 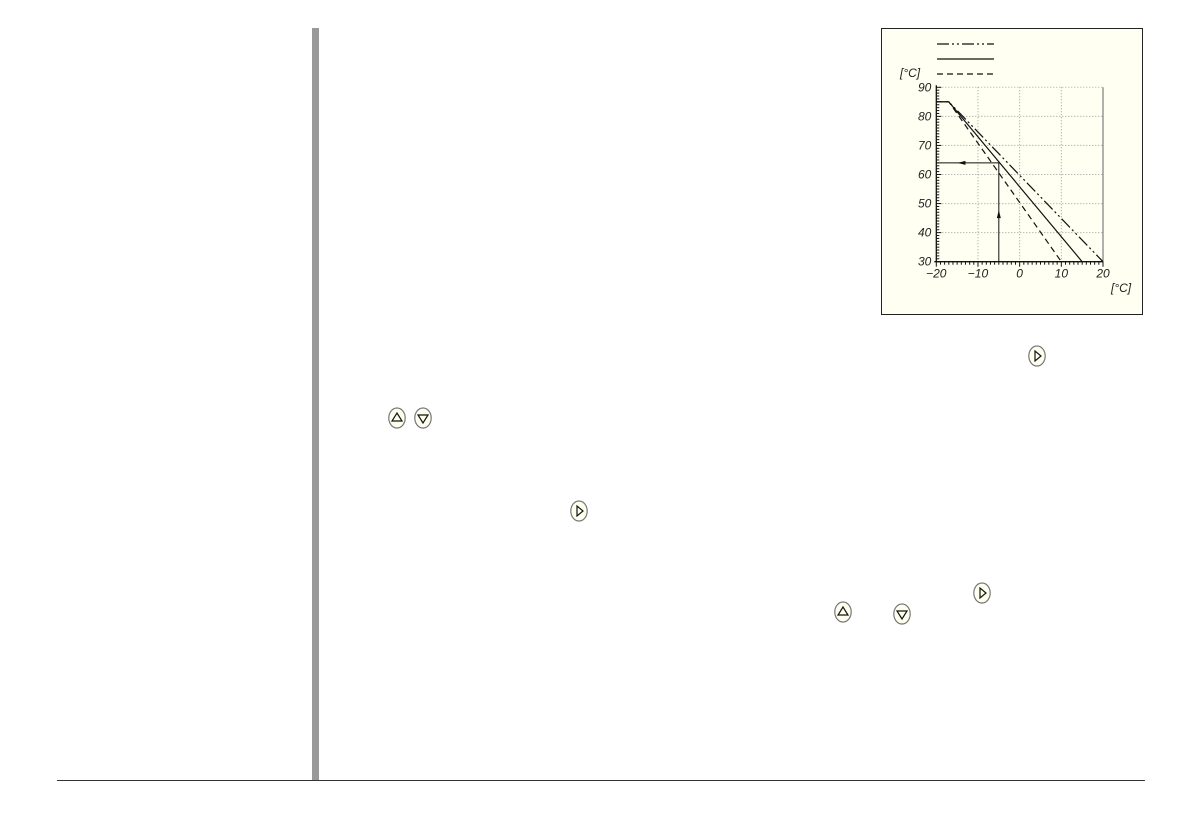 What do you see at coordinates (1121, 288) in the screenshot?
I see `x-axis-label: [°C]` at bounding box center [1121, 288].